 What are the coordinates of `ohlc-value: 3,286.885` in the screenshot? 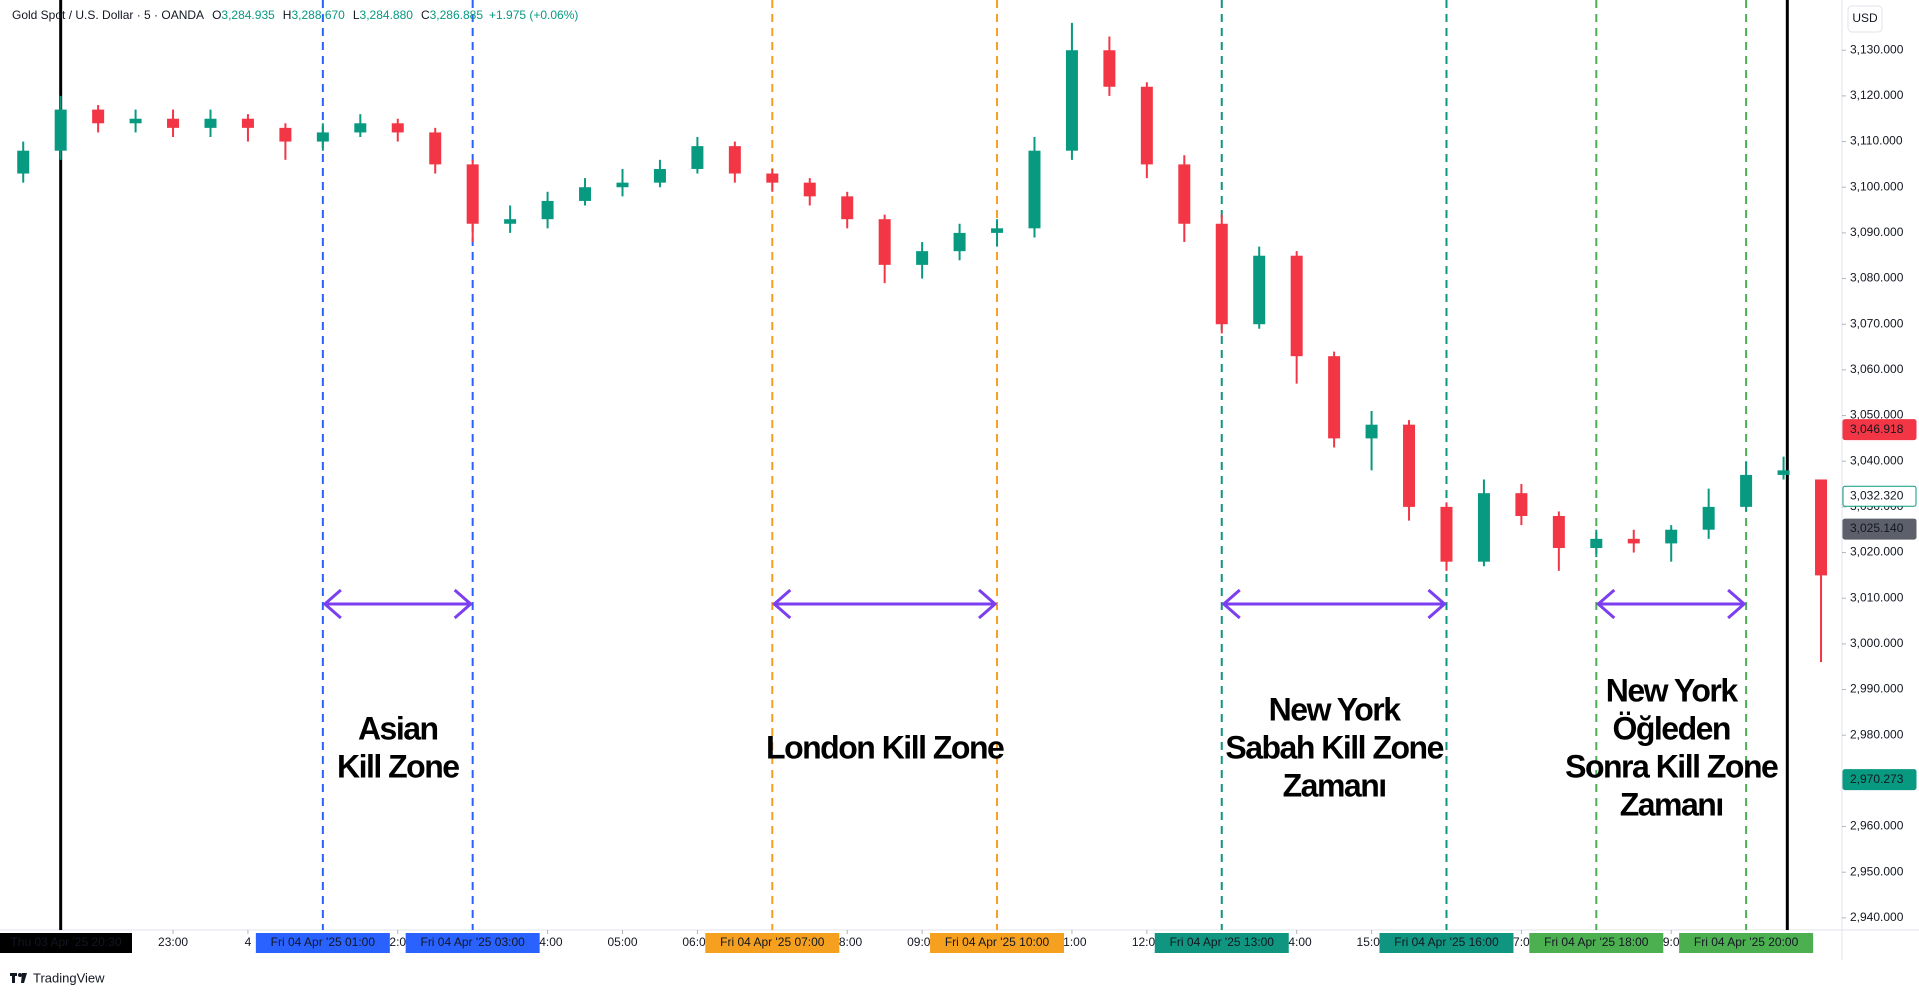 It's located at (457, 15).